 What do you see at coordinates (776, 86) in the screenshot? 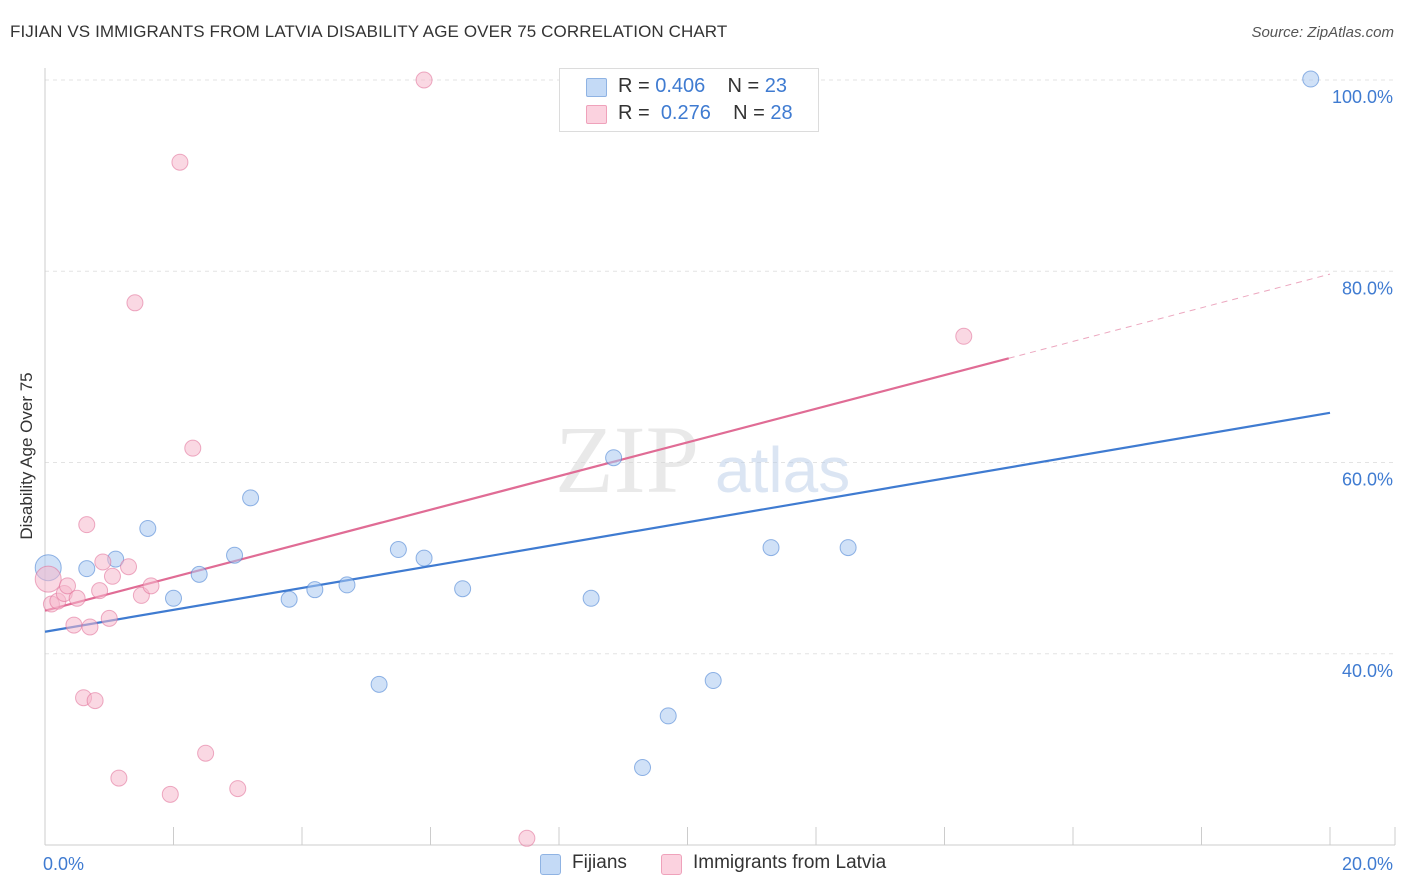
I see `n-value: 23` at bounding box center [776, 86].